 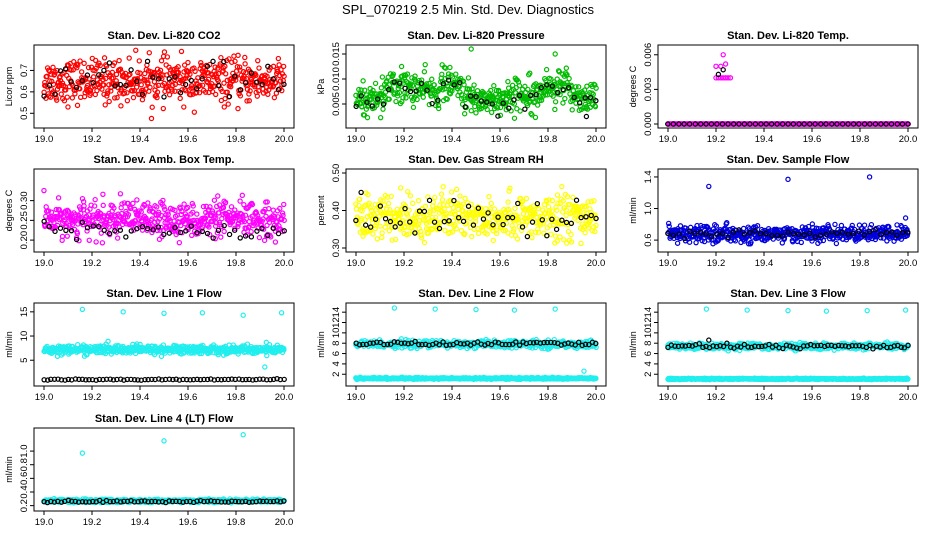 I want to click on y-tick-label: 6, so click(x=336, y=353).